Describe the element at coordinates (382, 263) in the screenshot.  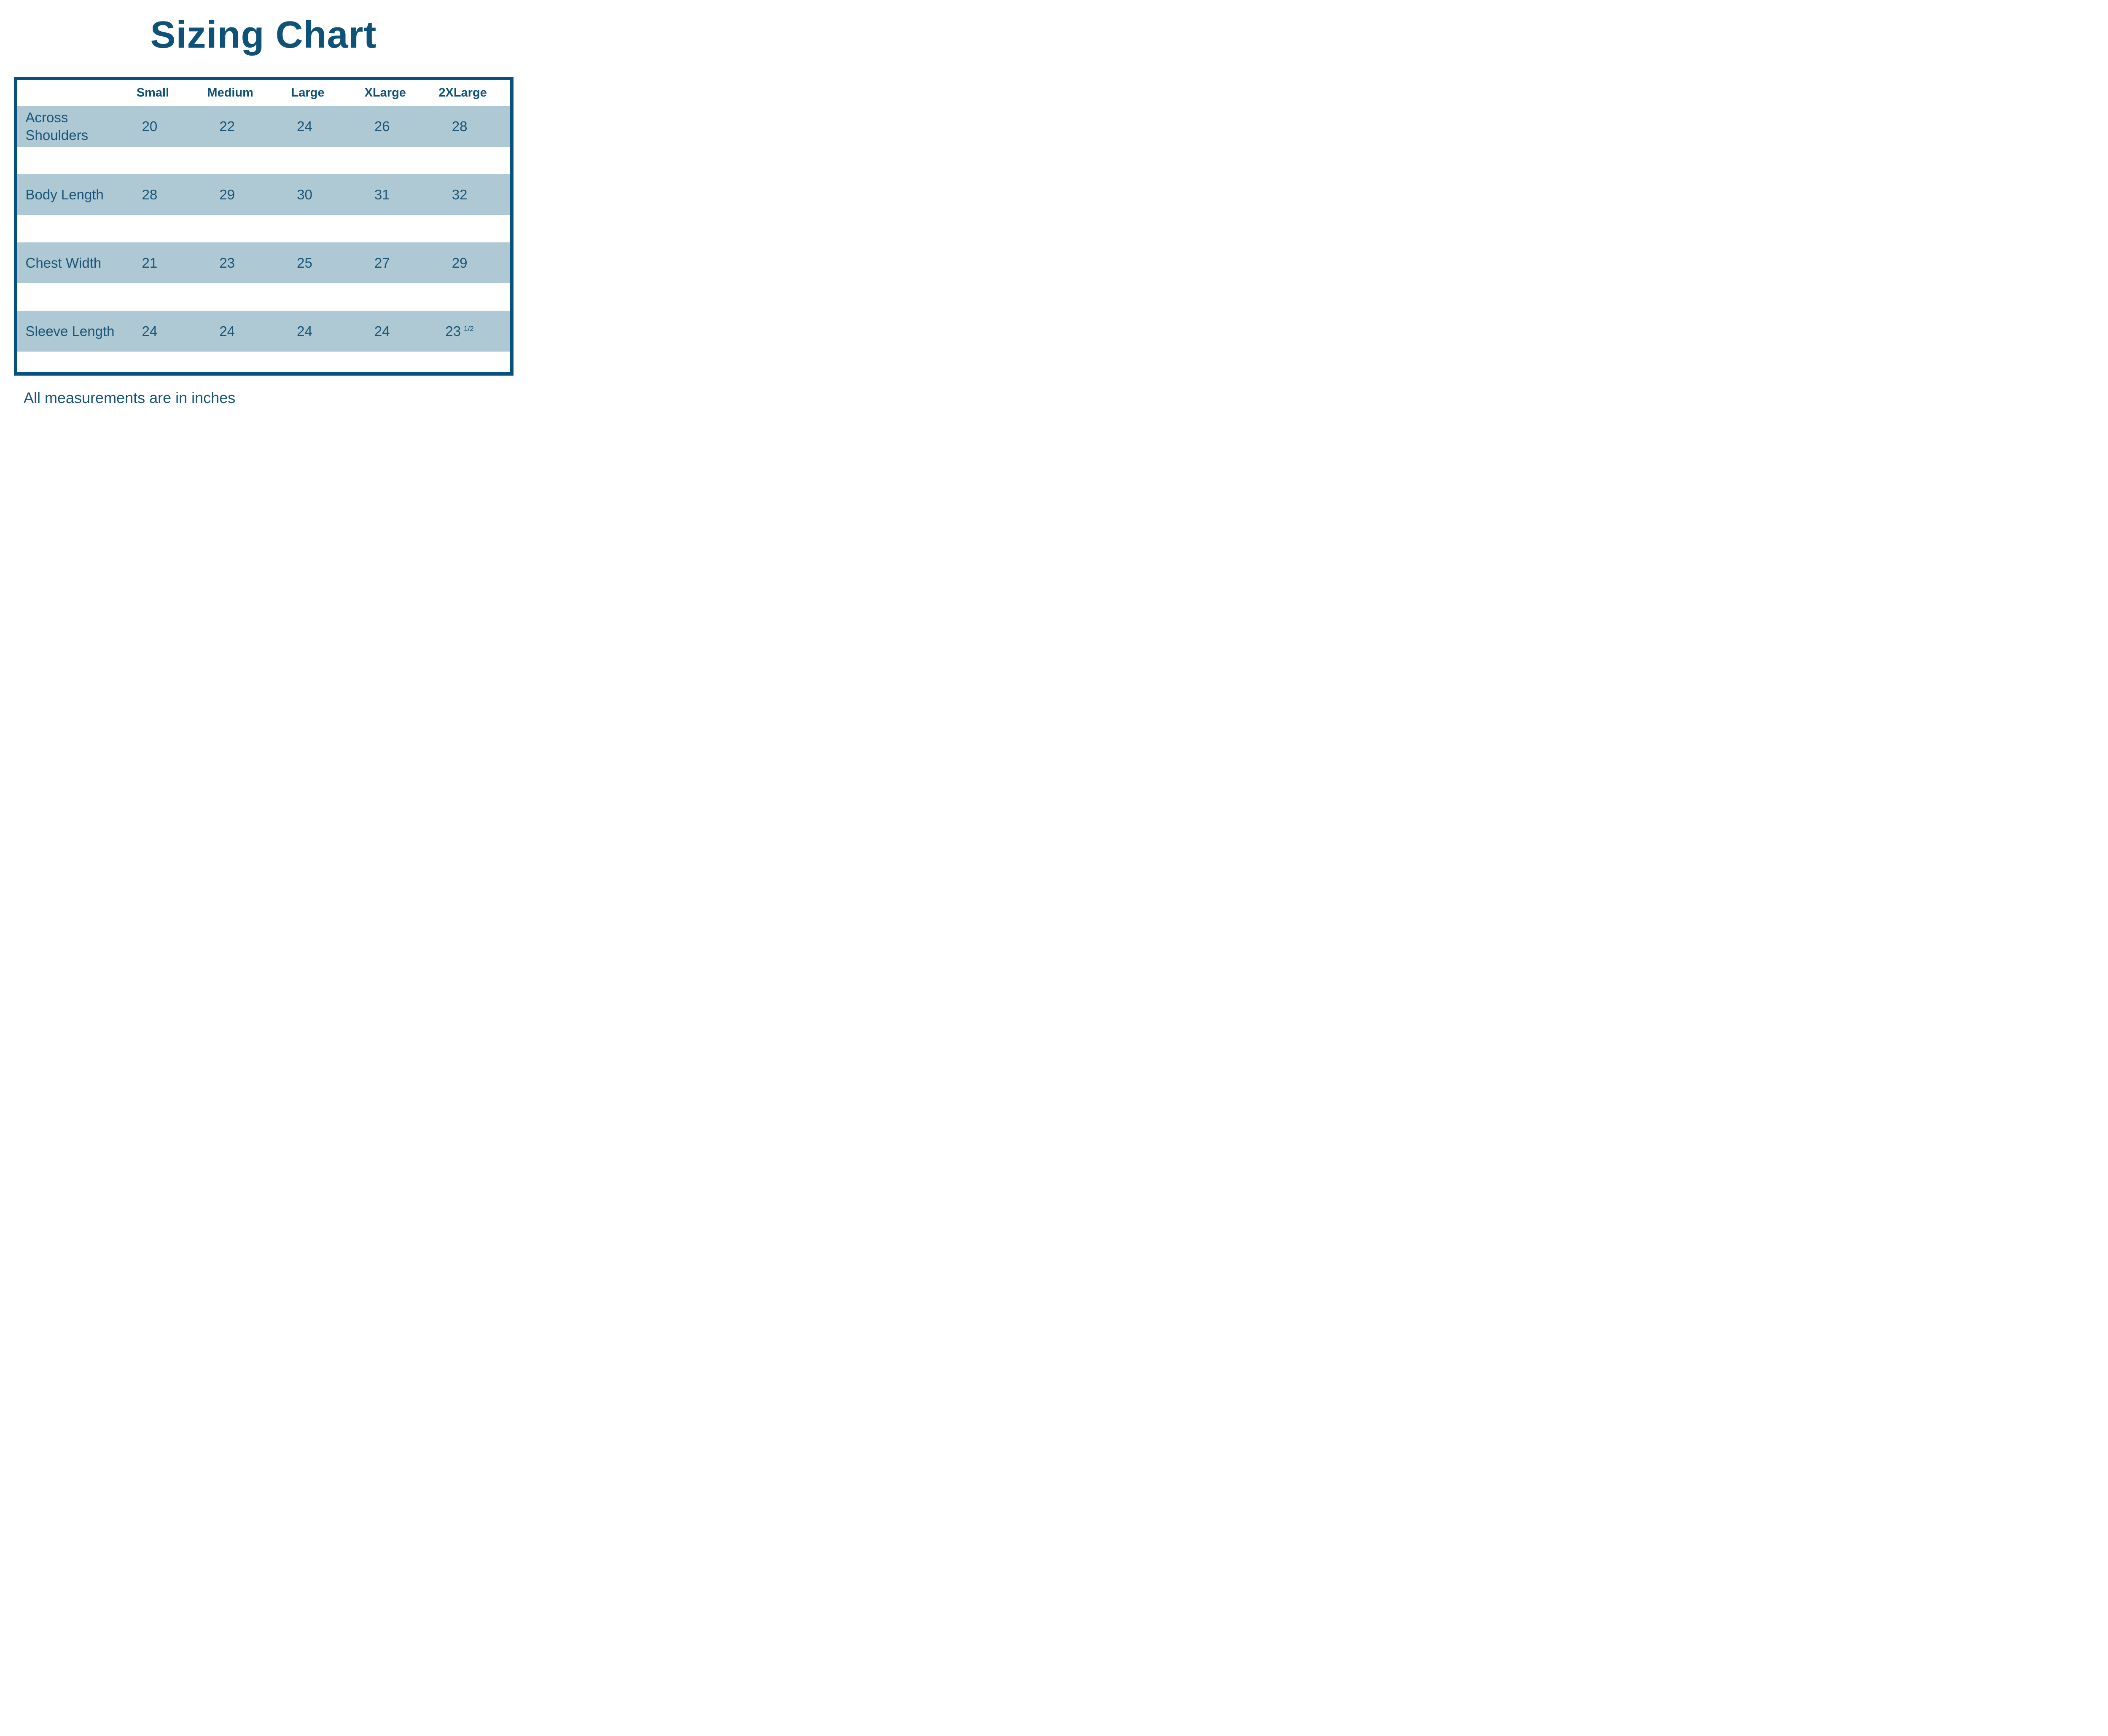
I see `size-cell: 27` at that location.